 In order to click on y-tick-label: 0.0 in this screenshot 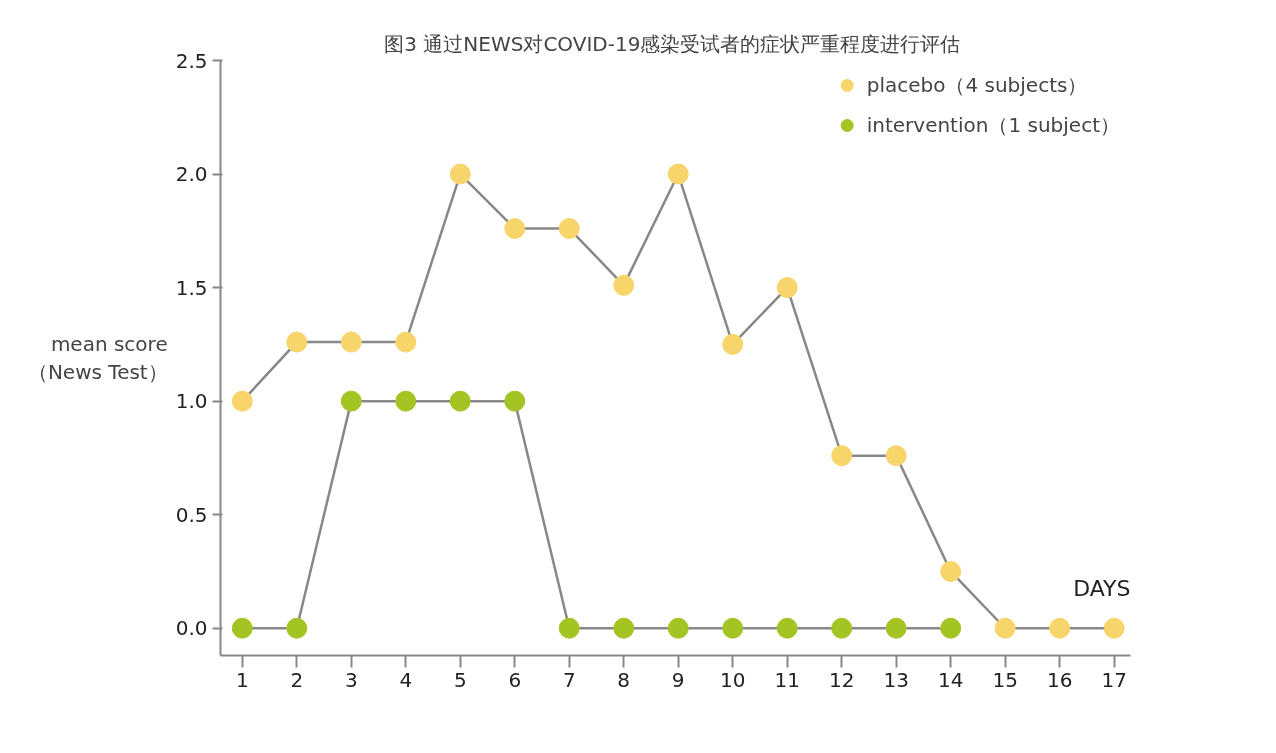, I will do `click(191, 628)`.